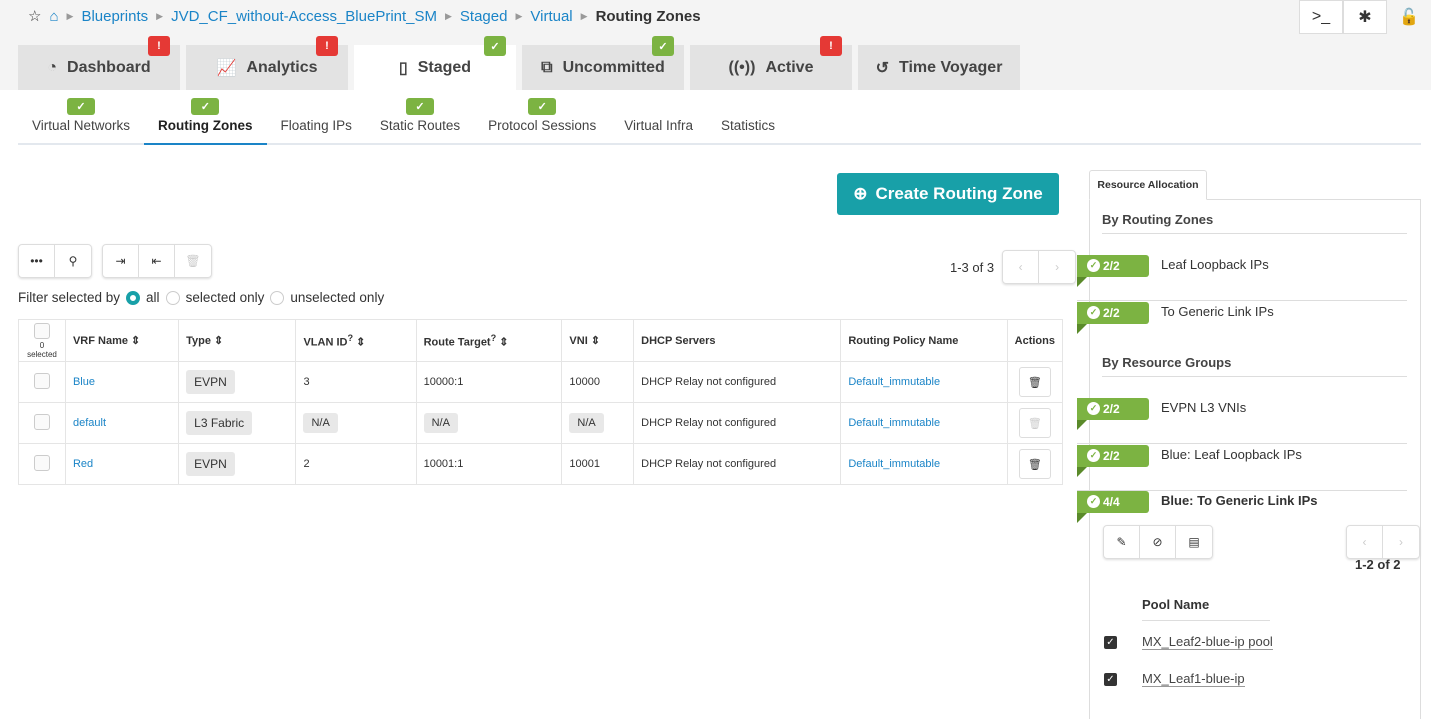  I want to click on breadcrumb-blueprints: Blueprints, so click(115, 16).